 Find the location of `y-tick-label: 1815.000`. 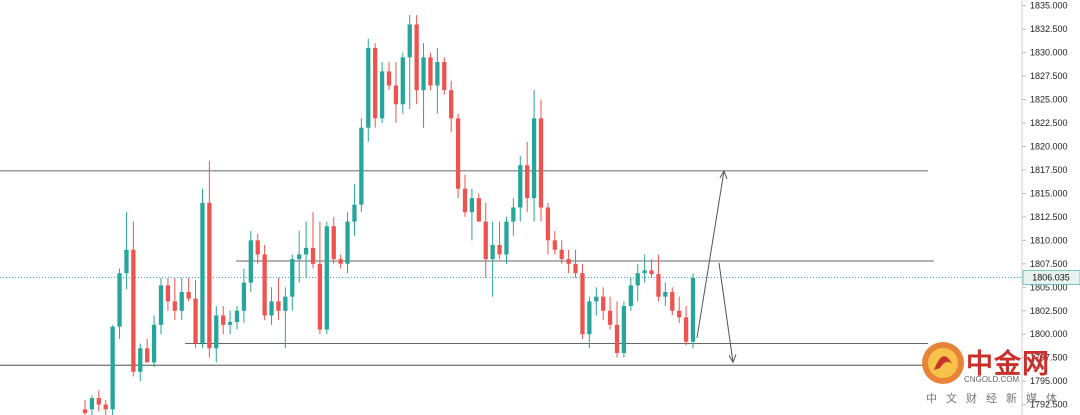

y-tick-label: 1815.000 is located at coordinates (1049, 193).